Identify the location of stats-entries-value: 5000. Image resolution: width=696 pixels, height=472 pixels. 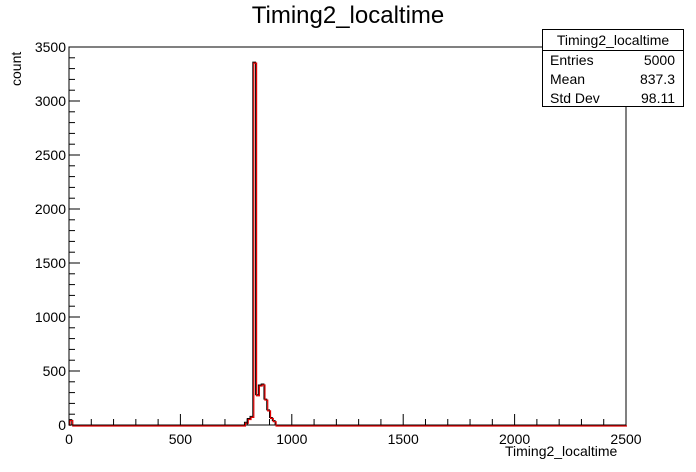
(659, 60).